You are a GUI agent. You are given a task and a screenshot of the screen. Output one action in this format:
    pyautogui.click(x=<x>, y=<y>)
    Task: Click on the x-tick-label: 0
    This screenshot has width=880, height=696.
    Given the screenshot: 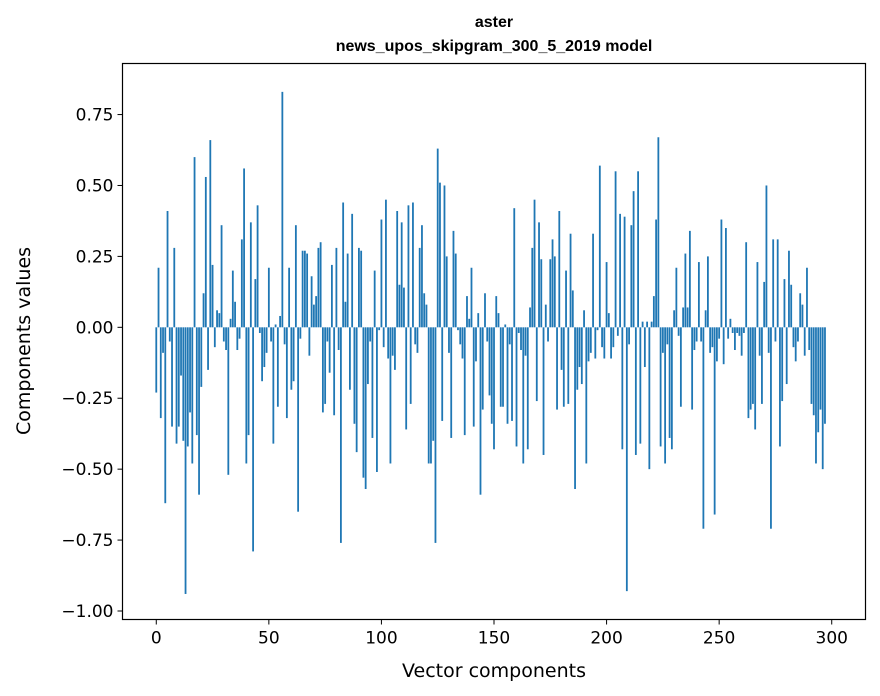 What is the action you would take?
    pyautogui.click(x=156, y=639)
    